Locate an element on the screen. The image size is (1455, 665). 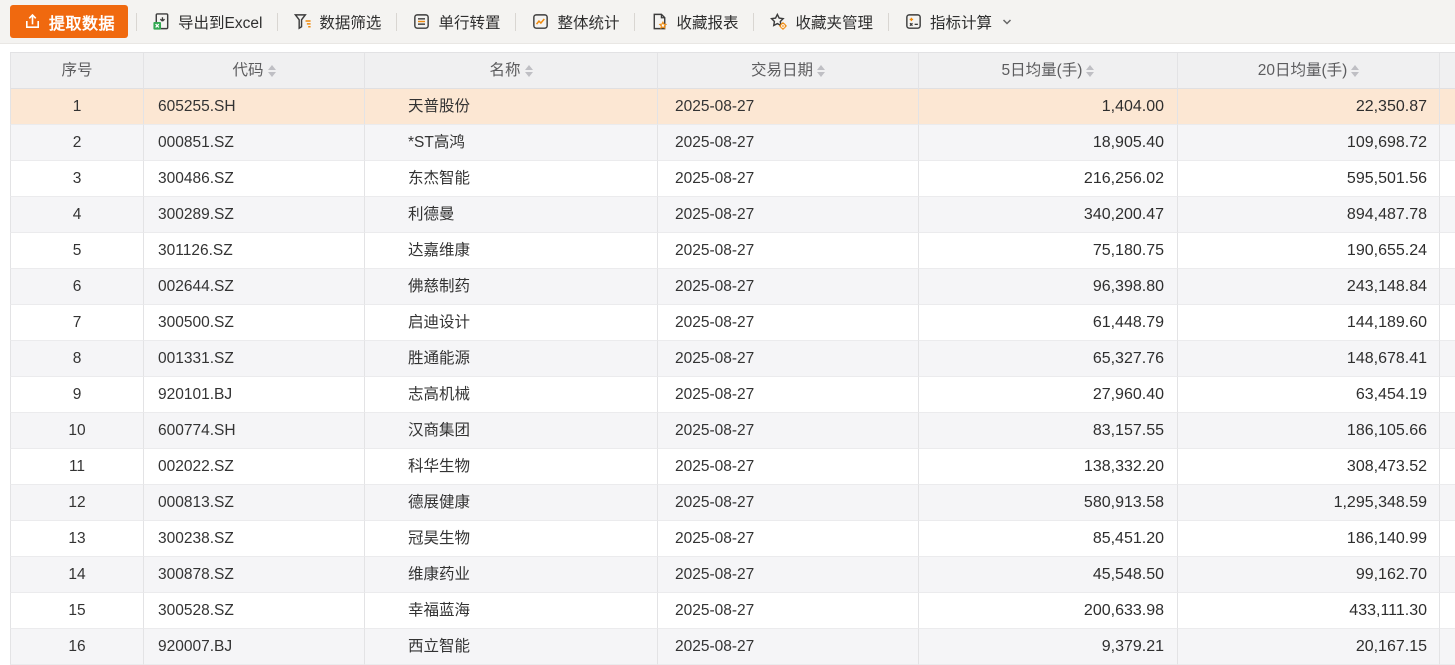
export-to-excel-button: 导出到Excel is located at coordinates (207, 22).